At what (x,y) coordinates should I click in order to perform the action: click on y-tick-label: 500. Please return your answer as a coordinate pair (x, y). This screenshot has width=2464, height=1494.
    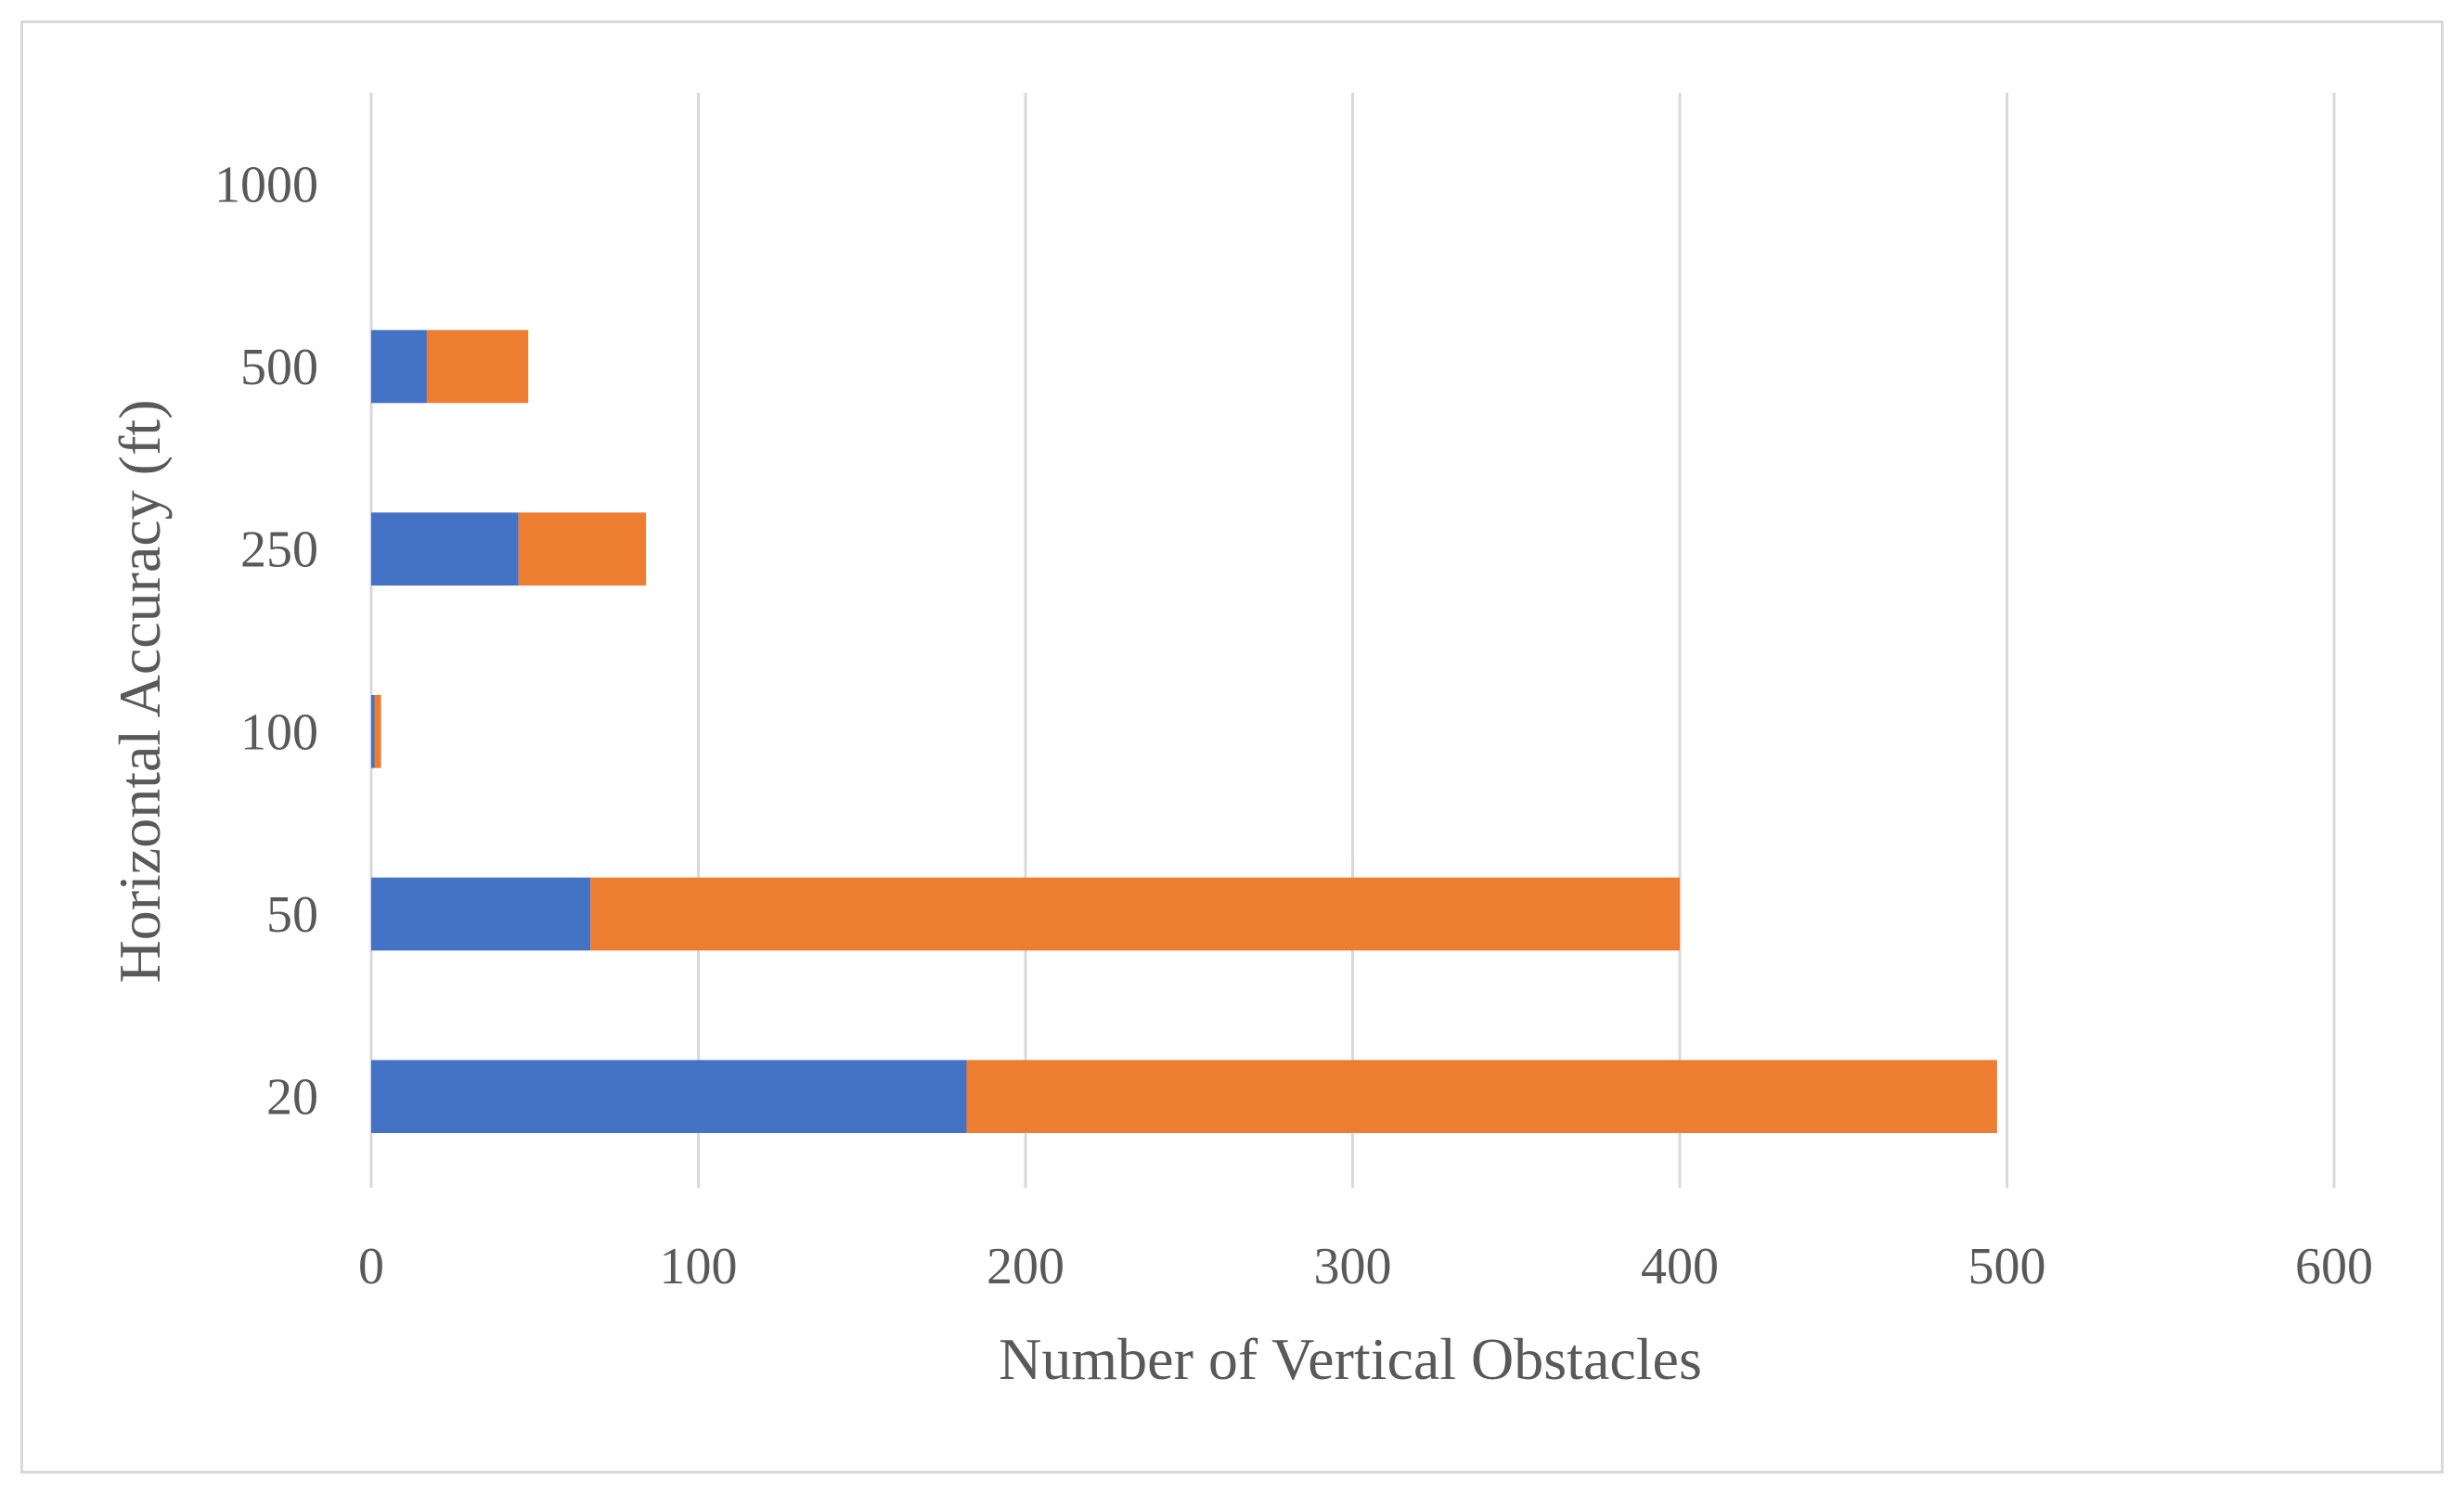
    Looking at the image, I should click on (279, 367).